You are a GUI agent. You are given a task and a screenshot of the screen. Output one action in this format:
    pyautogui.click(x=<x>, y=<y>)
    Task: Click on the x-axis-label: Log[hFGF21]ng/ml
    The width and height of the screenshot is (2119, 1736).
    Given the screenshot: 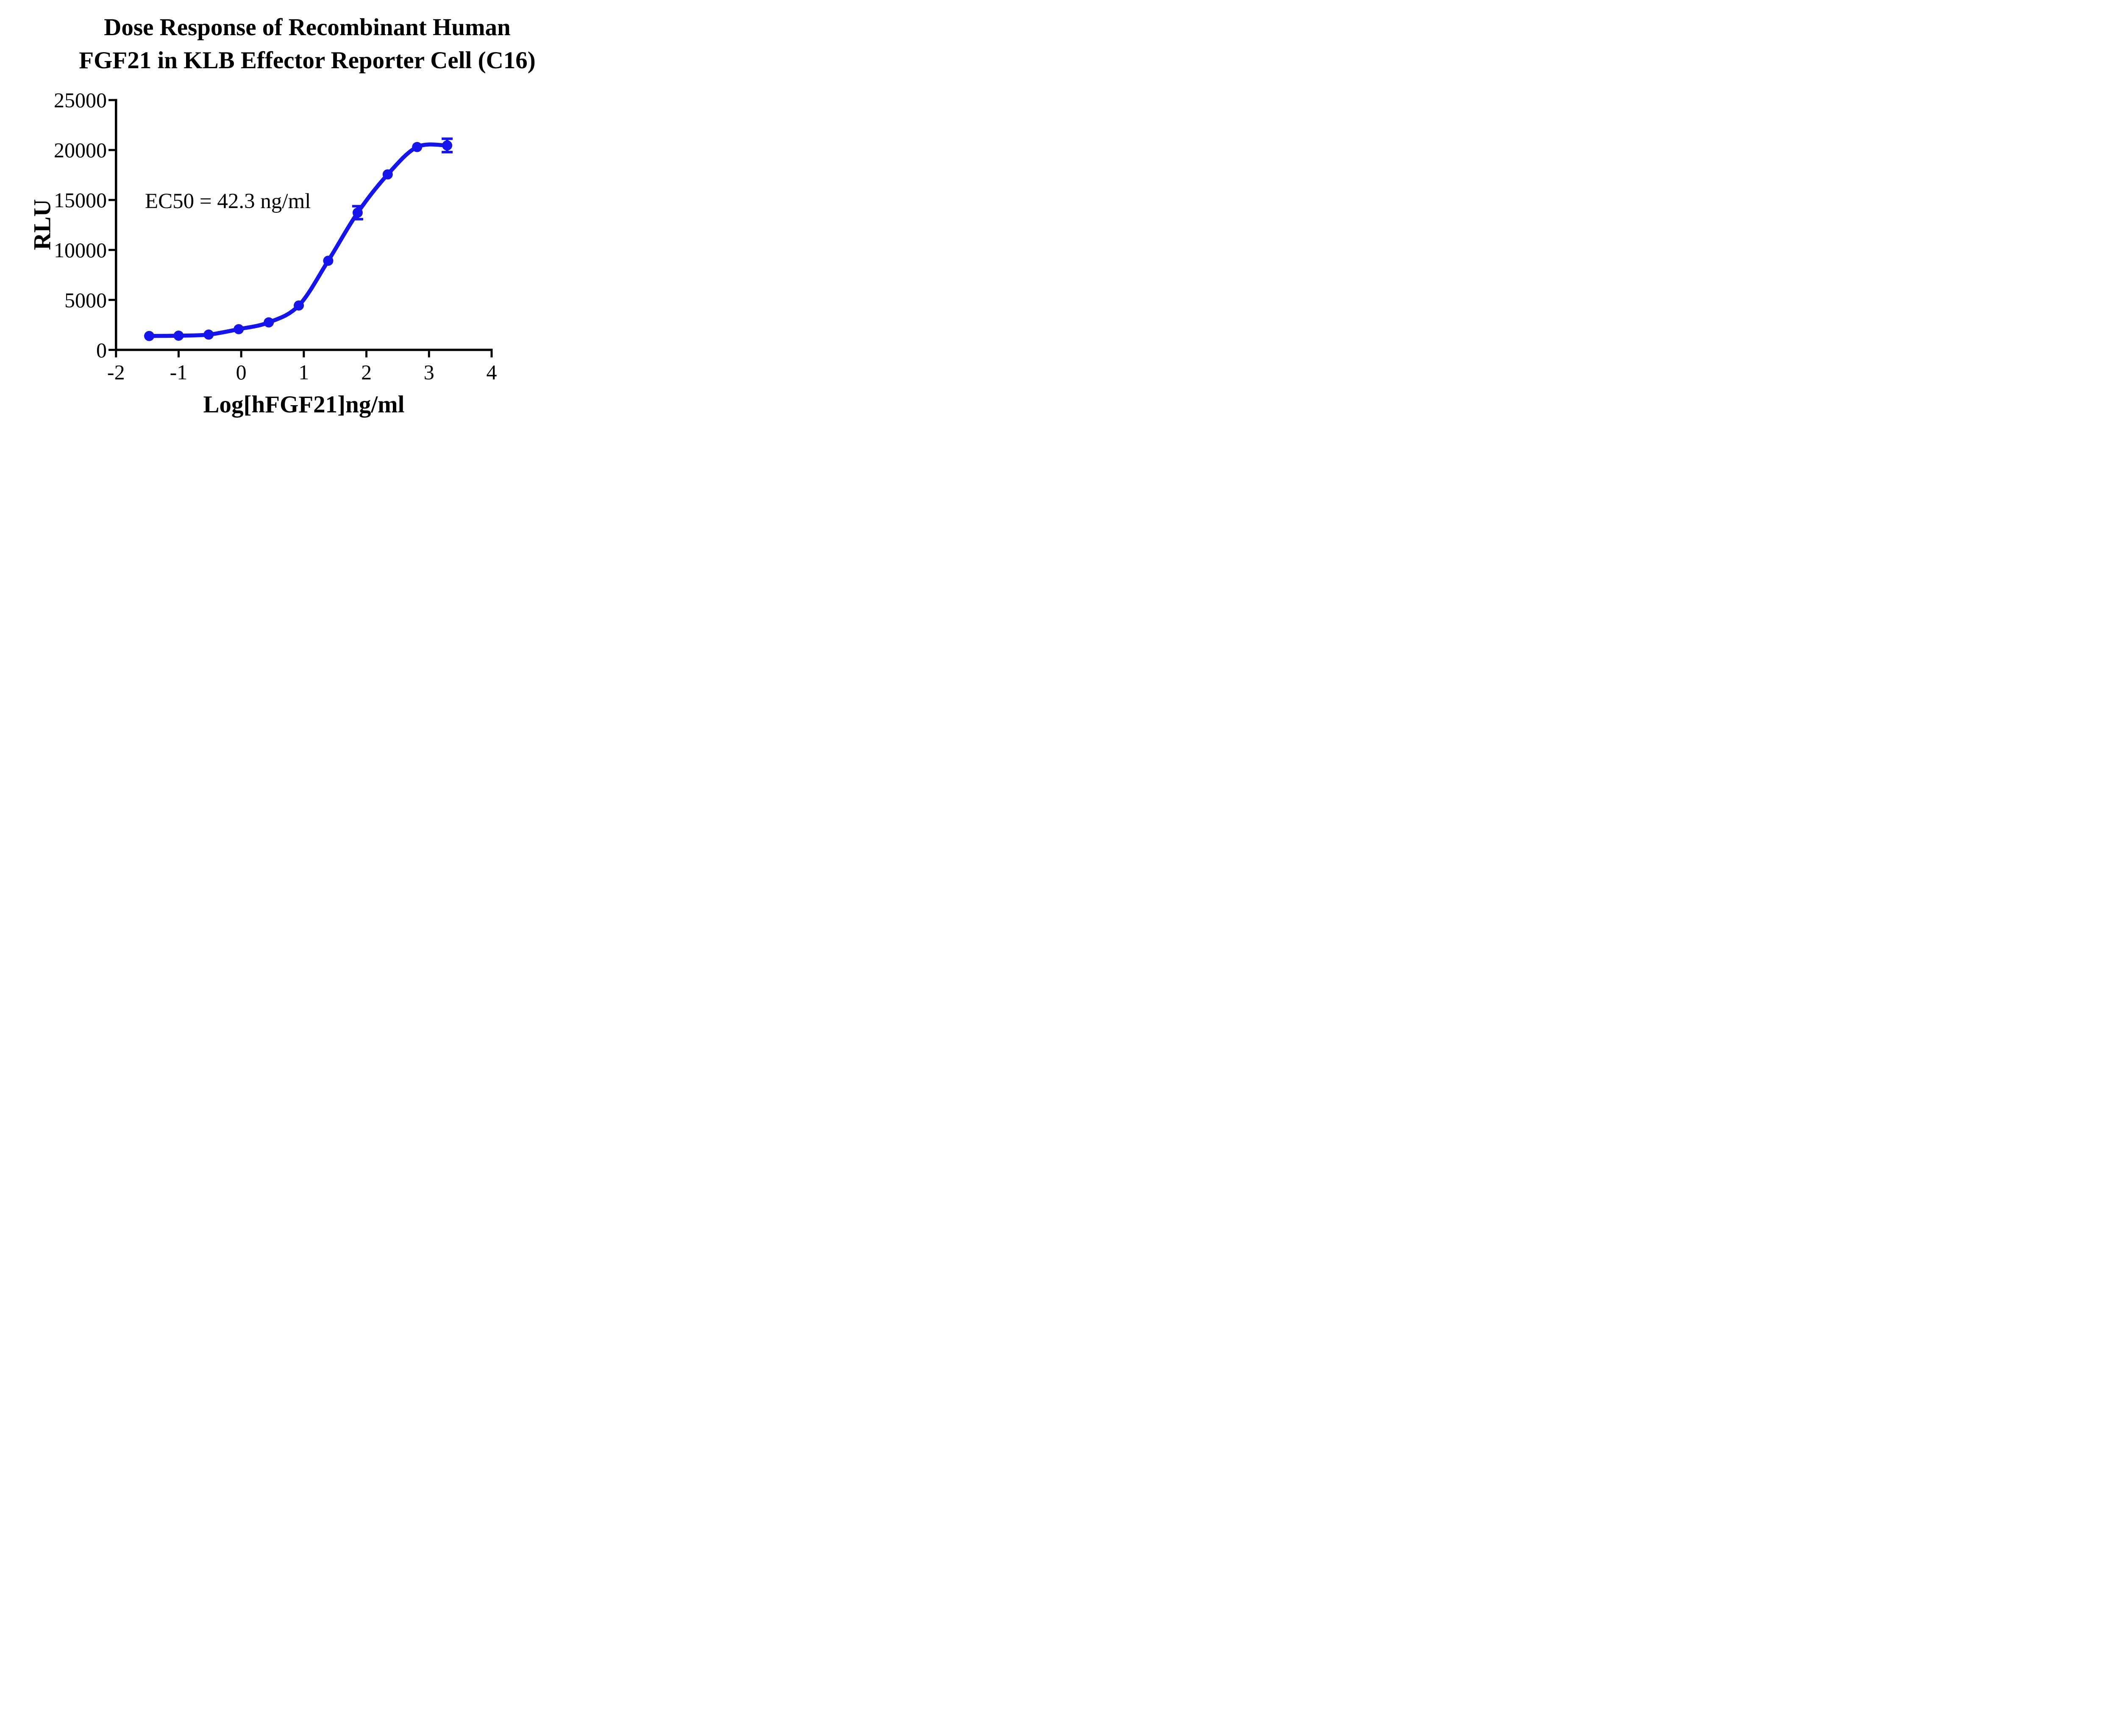 What is the action you would take?
    pyautogui.click(x=304, y=404)
    